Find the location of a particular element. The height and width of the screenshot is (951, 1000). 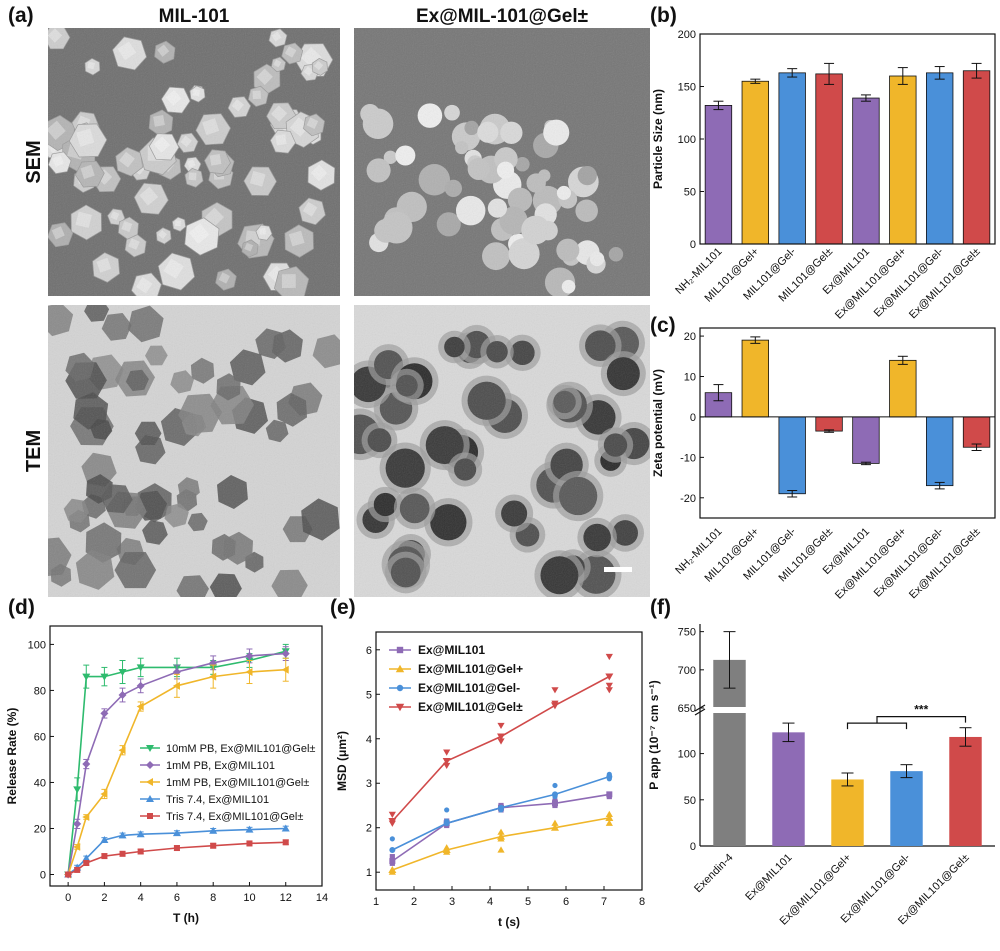

x-tick-label: 10 is located at coordinates (249, 898).